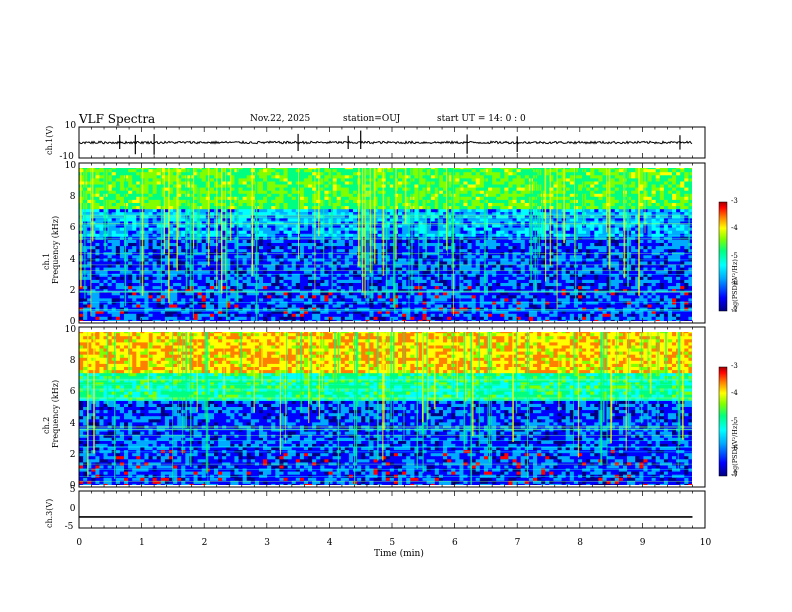  What do you see at coordinates (72, 290) in the screenshot?
I see `ch1-spectrogram-y-tick-label: 2` at bounding box center [72, 290].